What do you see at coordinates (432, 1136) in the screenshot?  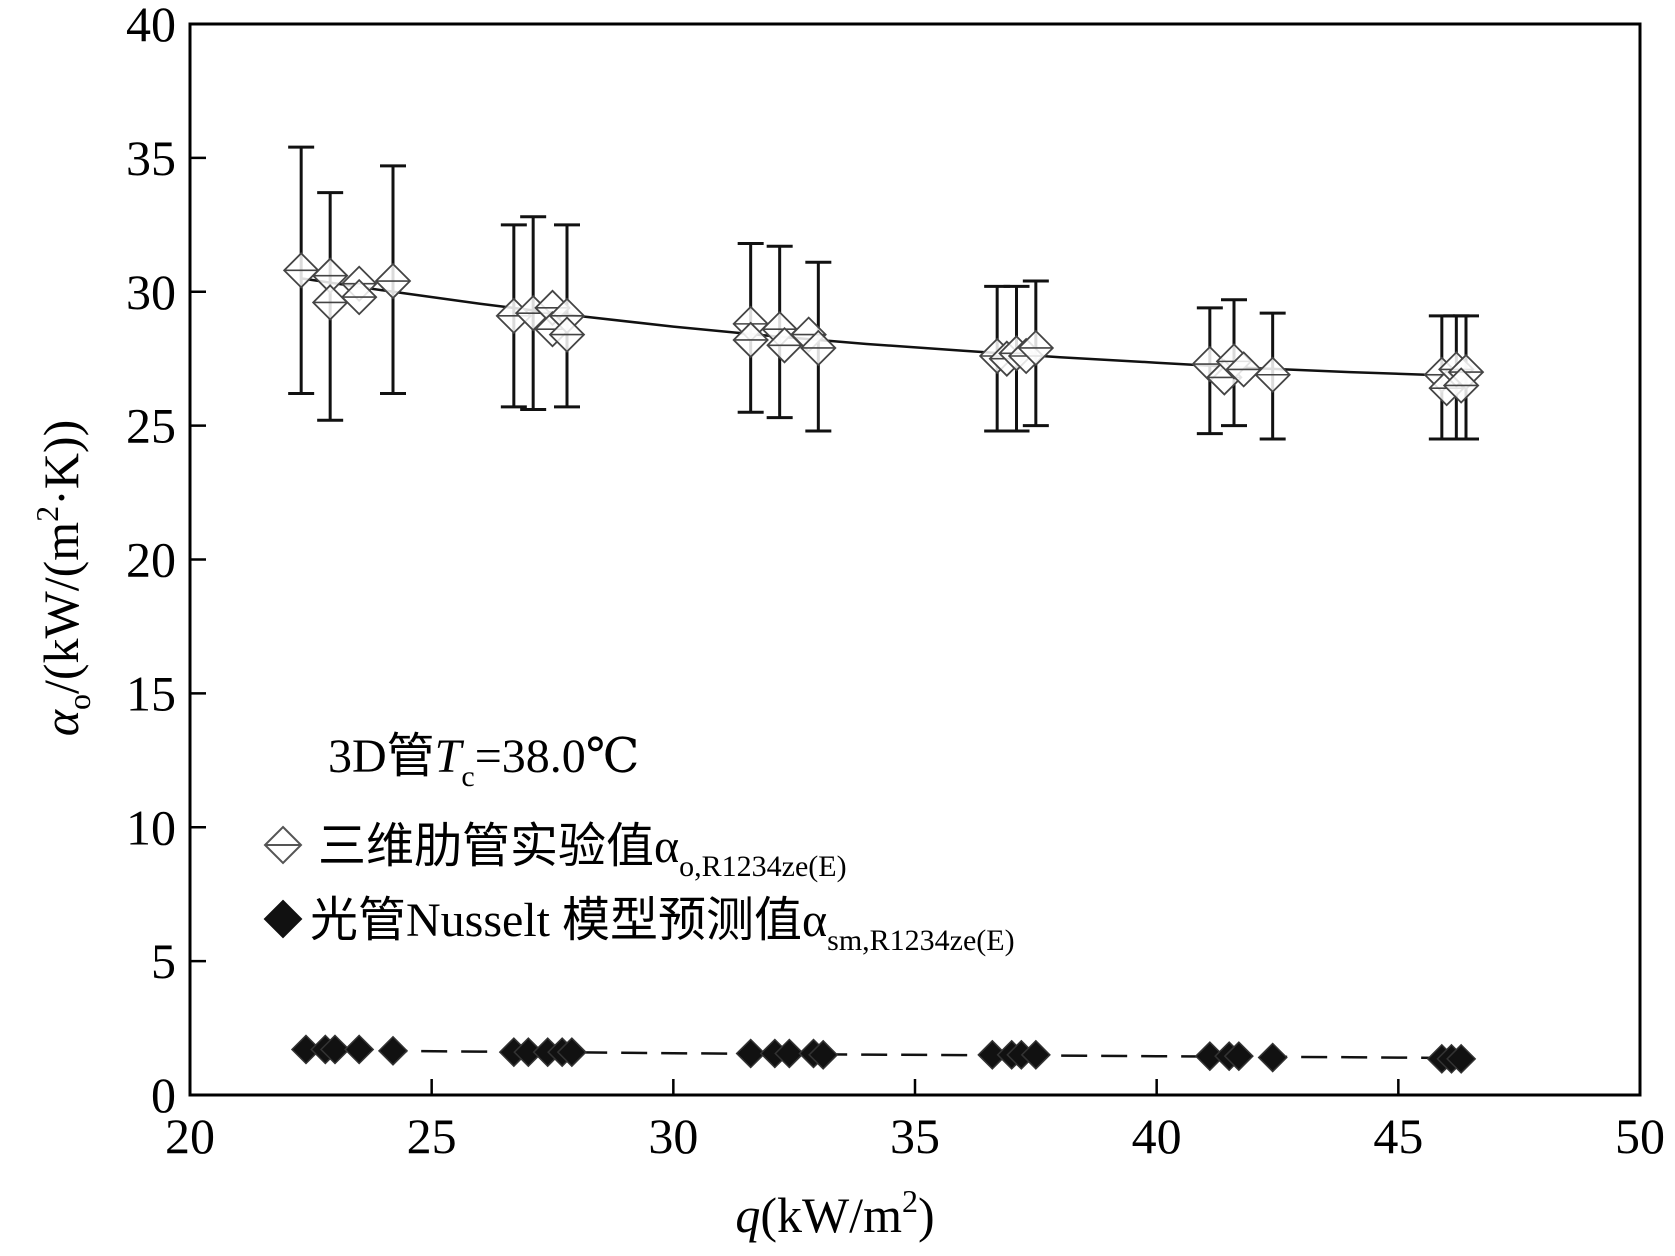 I see `x-tick-label: 25` at bounding box center [432, 1136].